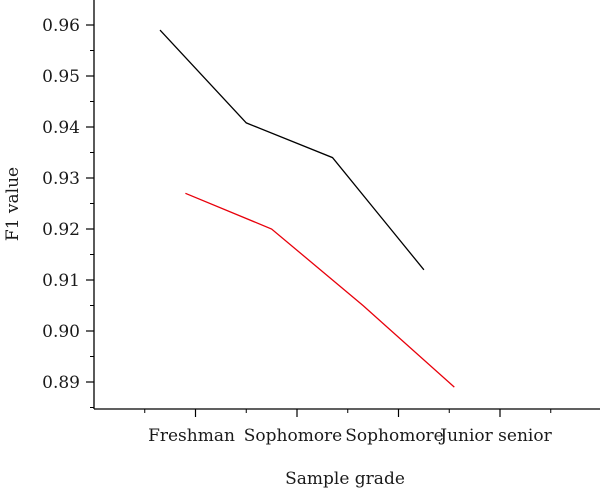 This screenshot has height=493, width=600. What do you see at coordinates (61, 230) in the screenshot?
I see `y-tick-label: 0.92` at bounding box center [61, 230].